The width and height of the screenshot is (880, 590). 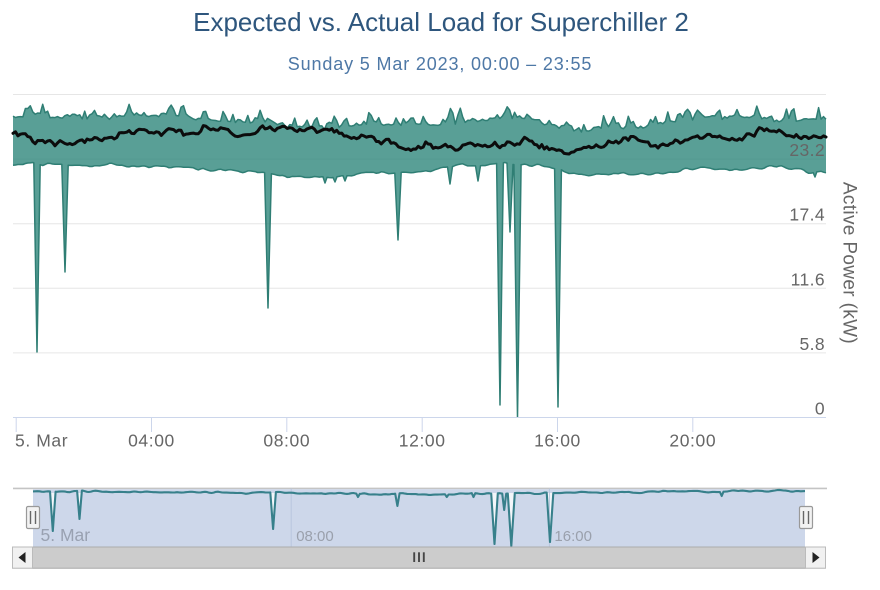 I want to click on svg-text: 04:00, so click(x=151, y=441).